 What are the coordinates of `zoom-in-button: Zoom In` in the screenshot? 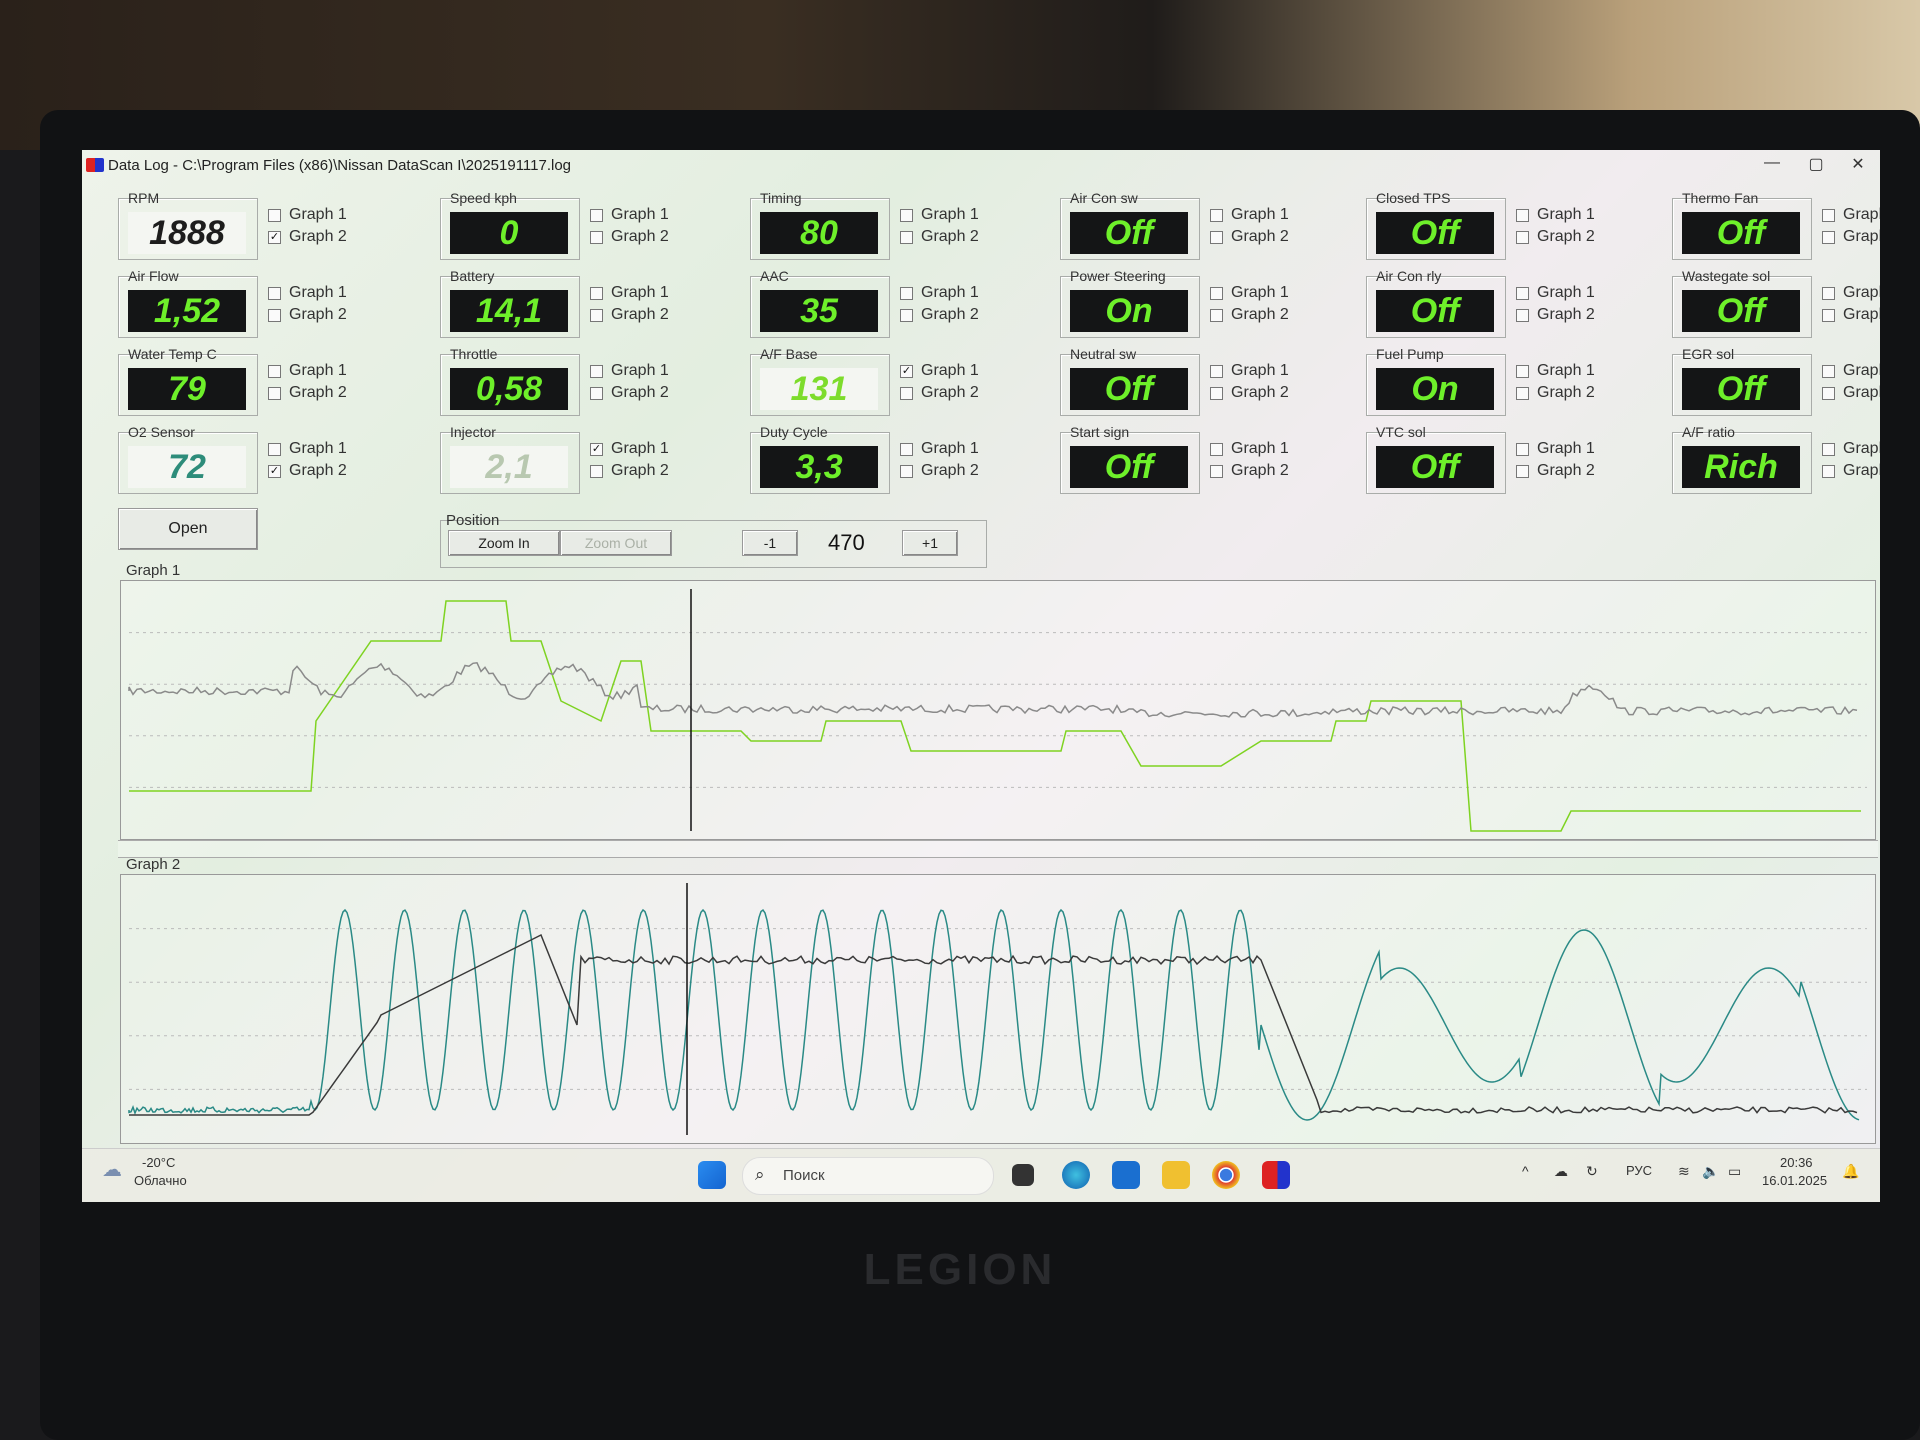 It's located at (504, 543).